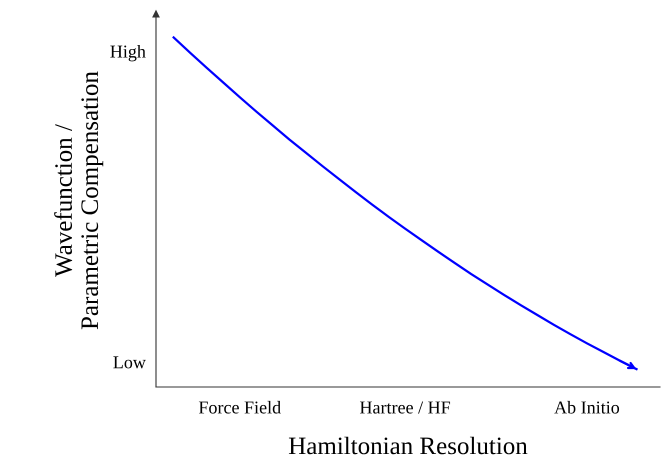  What do you see at coordinates (128, 53) in the screenshot?
I see `text: High` at bounding box center [128, 53].